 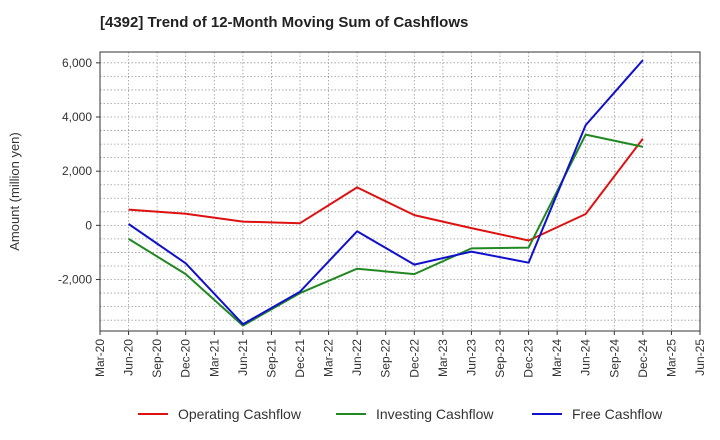 I want to click on legend-label: Operating Cashflow, so click(x=240, y=414).